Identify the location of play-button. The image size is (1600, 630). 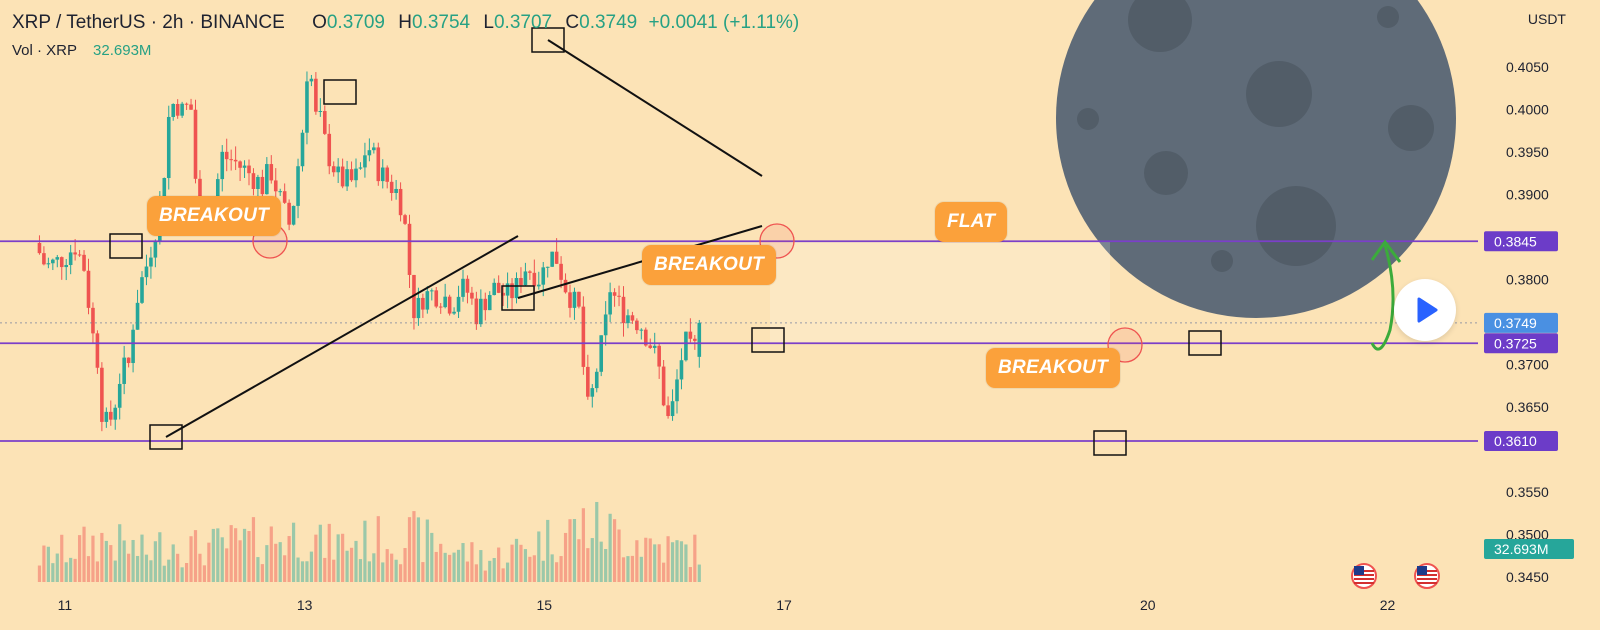
(1425, 310).